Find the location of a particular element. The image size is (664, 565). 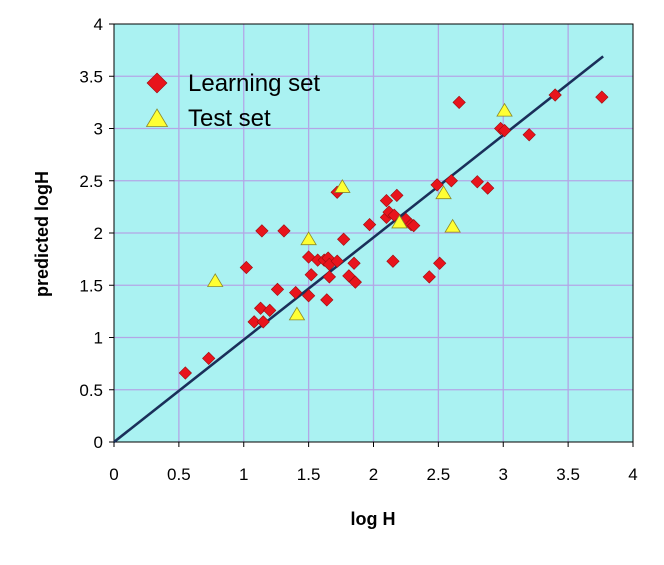

y-axis-title: predicted logH is located at coordinates (42, 234).